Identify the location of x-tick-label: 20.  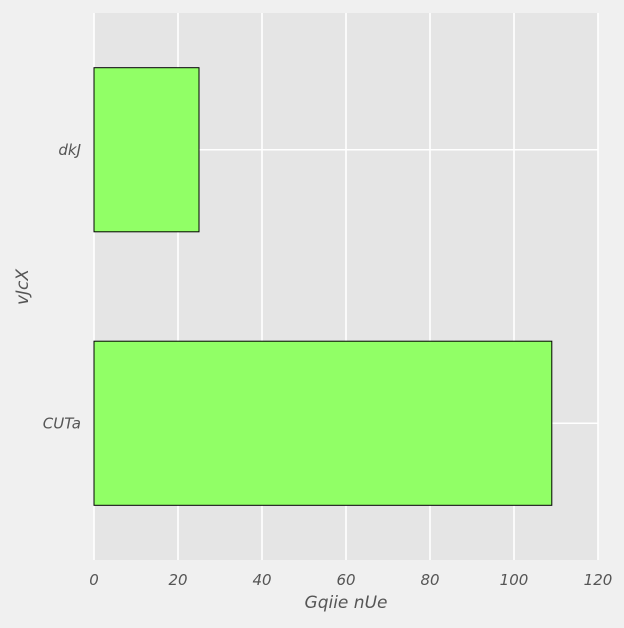
(177, 580).